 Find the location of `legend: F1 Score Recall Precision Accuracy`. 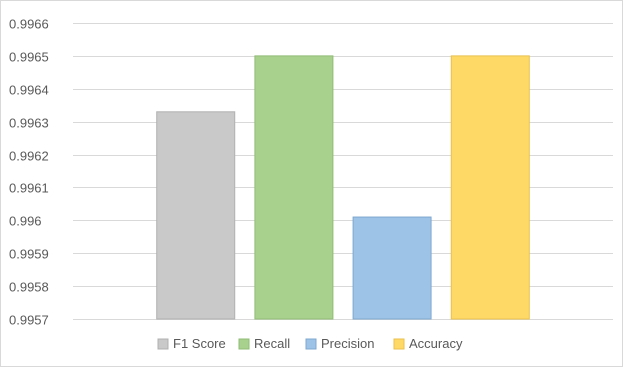

legend: F1 Score Recall Precision Accuracy is located at coordinates (310, 343).